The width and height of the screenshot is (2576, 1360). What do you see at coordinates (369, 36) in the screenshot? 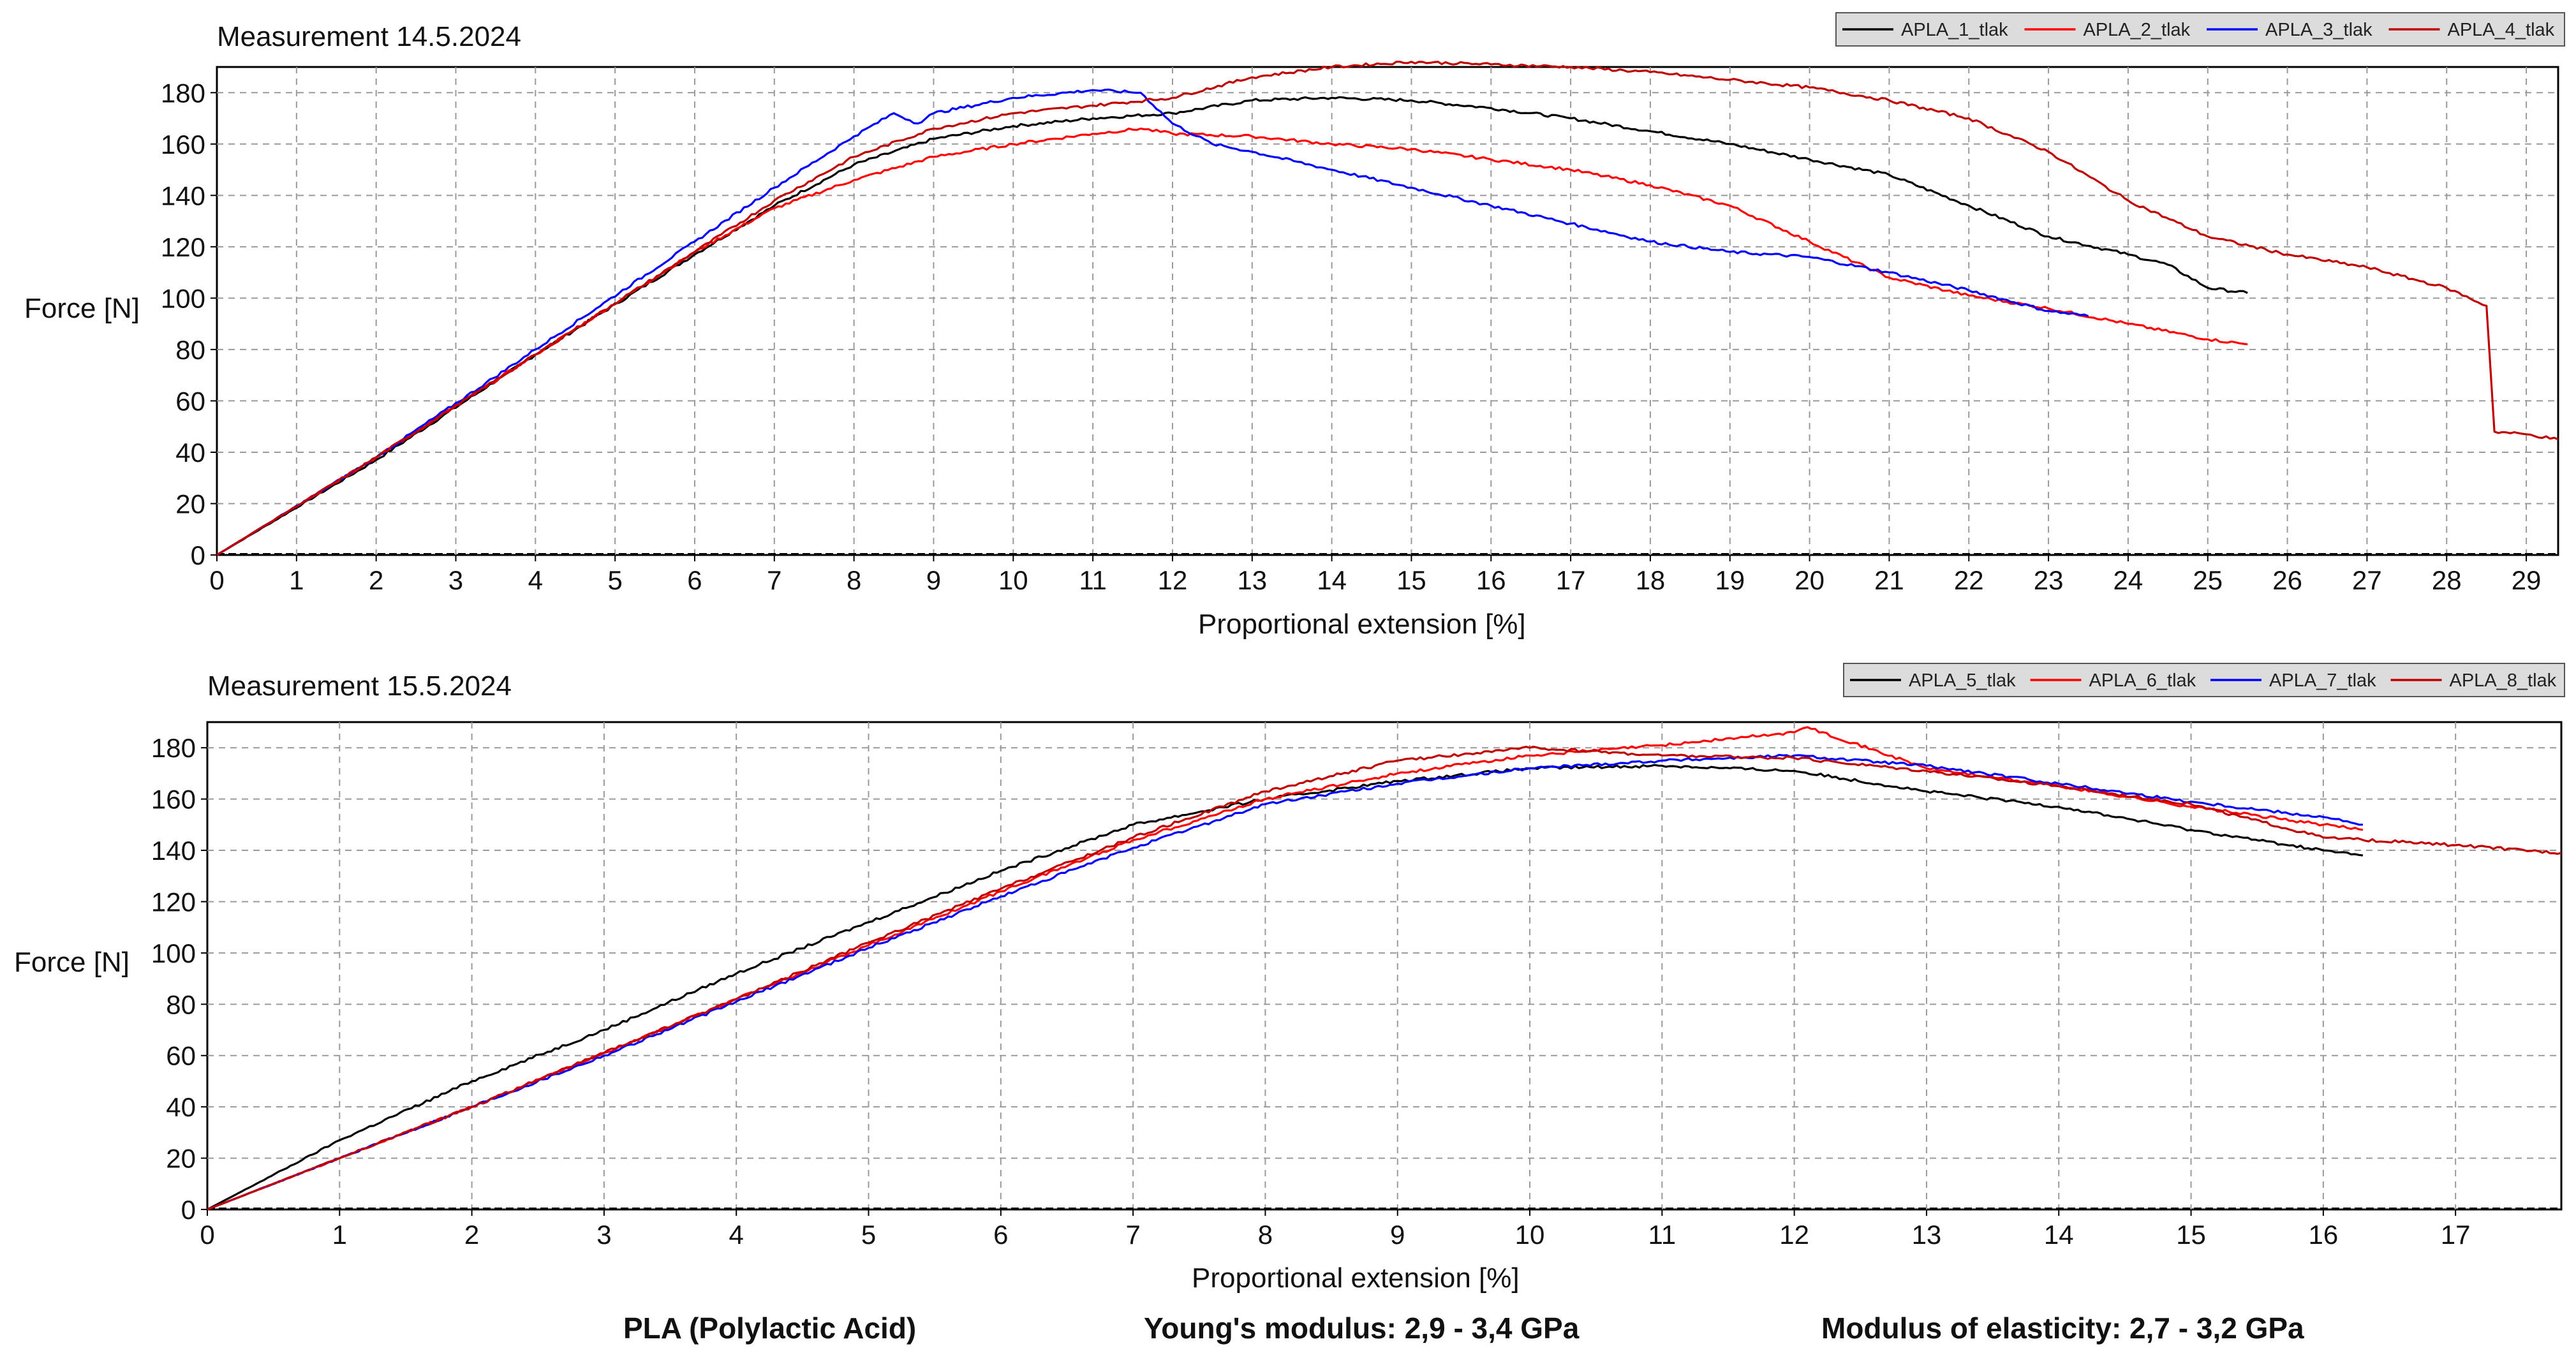
I see `chart-title: Measurement 14.5.2024` at bounding box center [369, 36].